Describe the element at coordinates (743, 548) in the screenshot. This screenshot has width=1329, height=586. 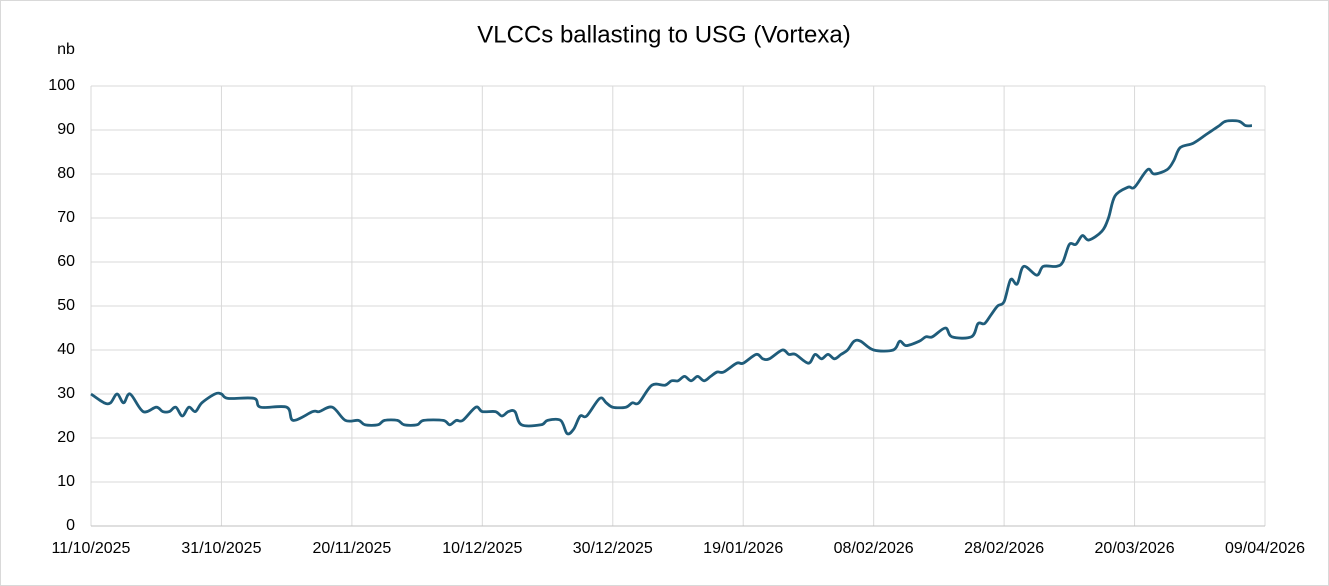
I see `x-tick-label: 19/01/2026` at that location.